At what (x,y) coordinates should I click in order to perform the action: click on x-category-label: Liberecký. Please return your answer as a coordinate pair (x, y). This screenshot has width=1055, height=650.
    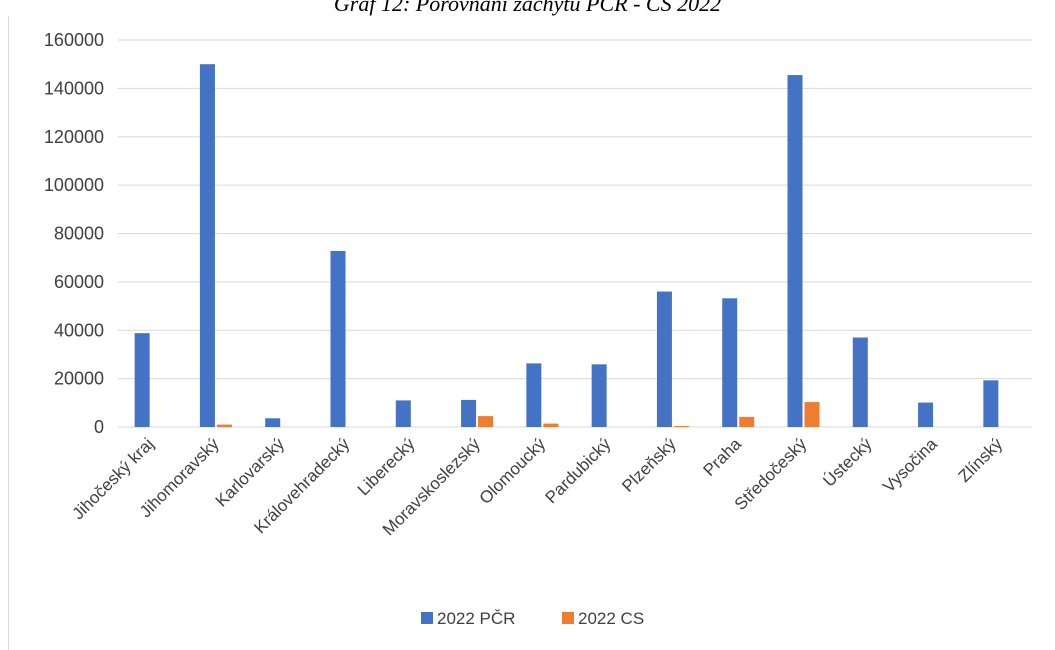
    Looking at the image, I should click on (386, 466).